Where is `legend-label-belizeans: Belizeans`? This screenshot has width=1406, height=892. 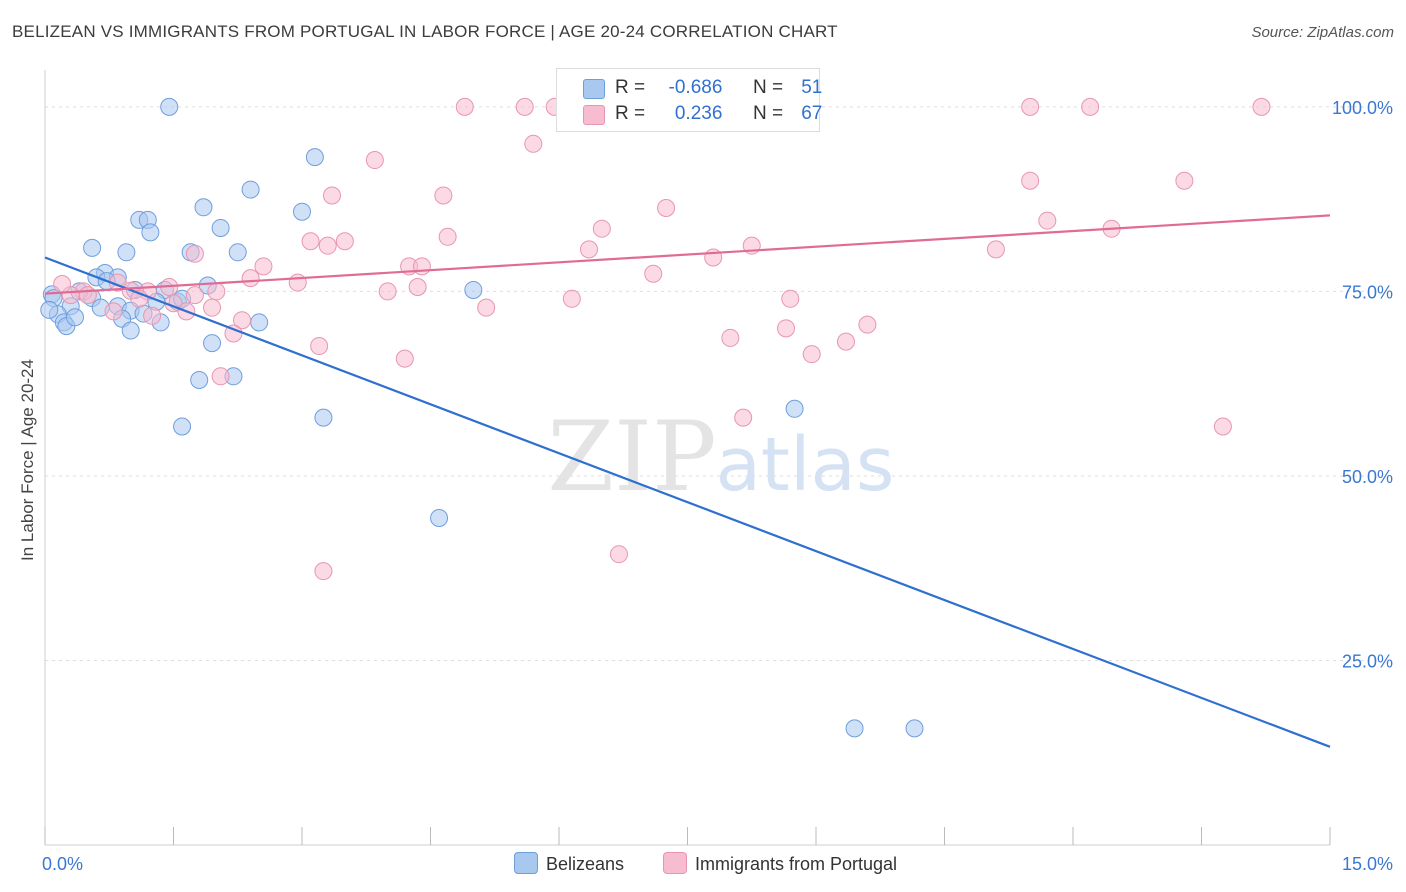
legend-label-belizeans: Belizeans is located at coordinates (585, 864).